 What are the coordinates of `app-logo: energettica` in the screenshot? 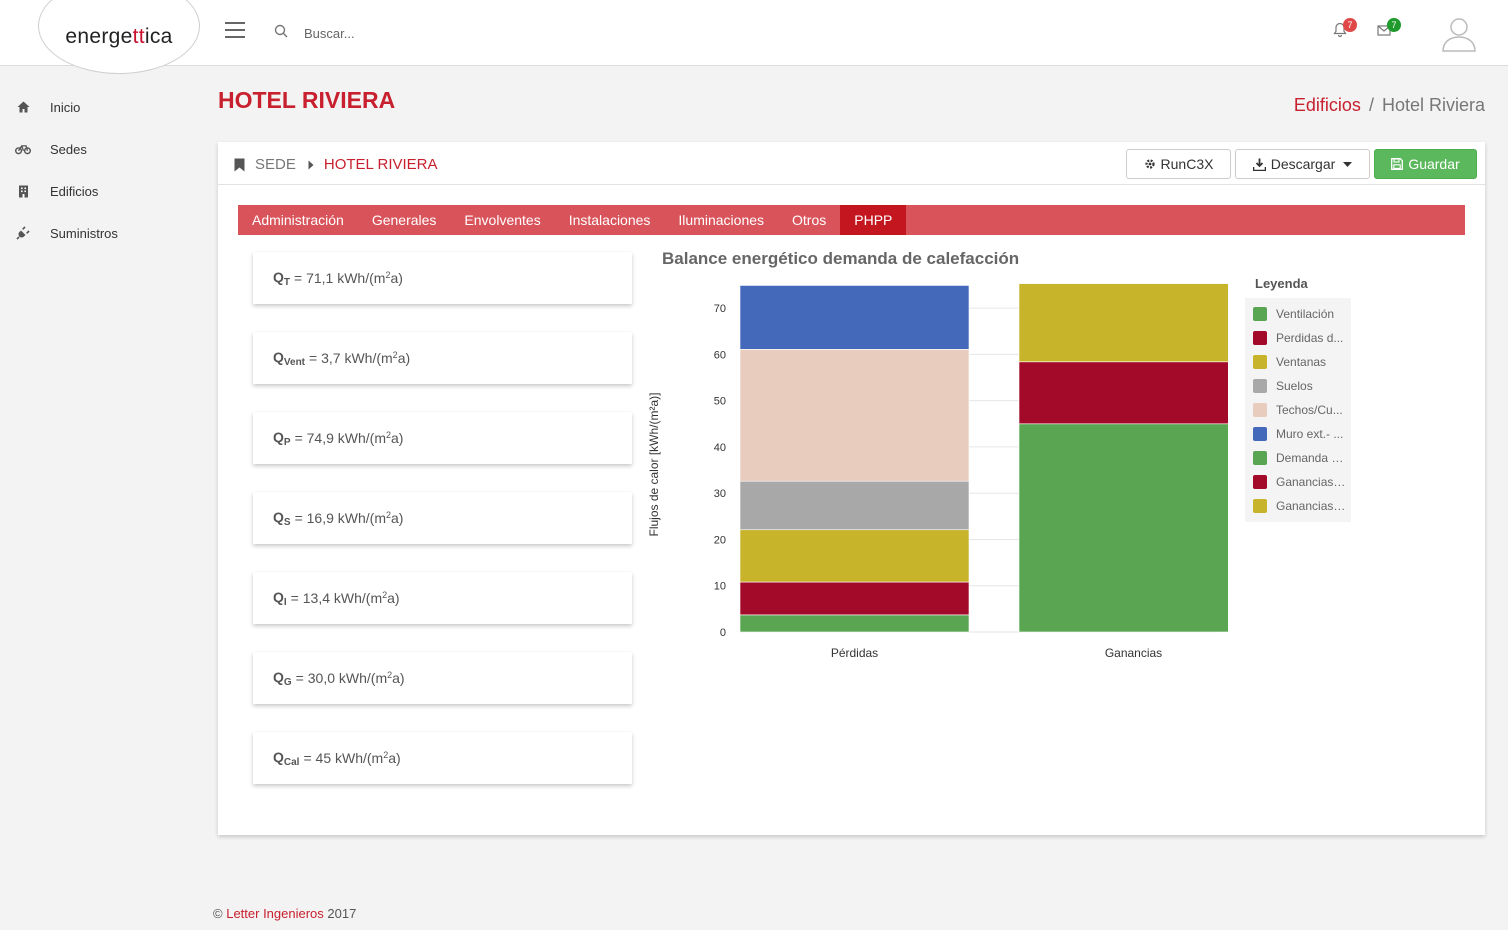 It's located at (119, 37).